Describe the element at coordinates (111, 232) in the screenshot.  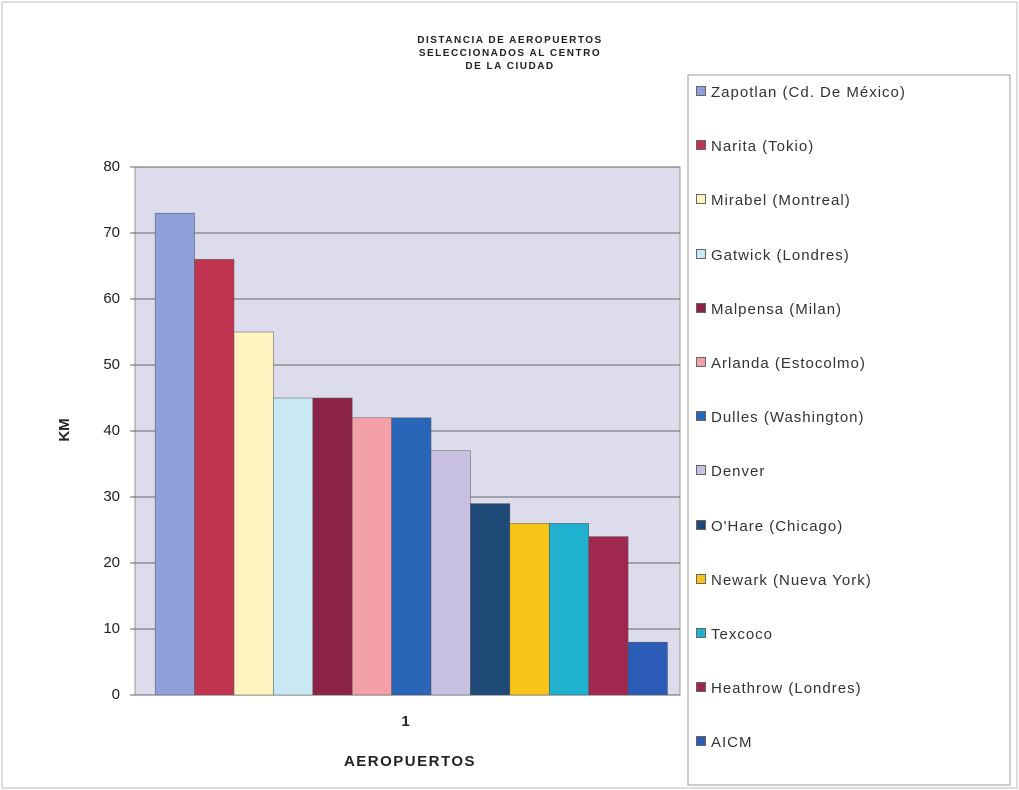
I see `y-tick-label: 70` at that location.